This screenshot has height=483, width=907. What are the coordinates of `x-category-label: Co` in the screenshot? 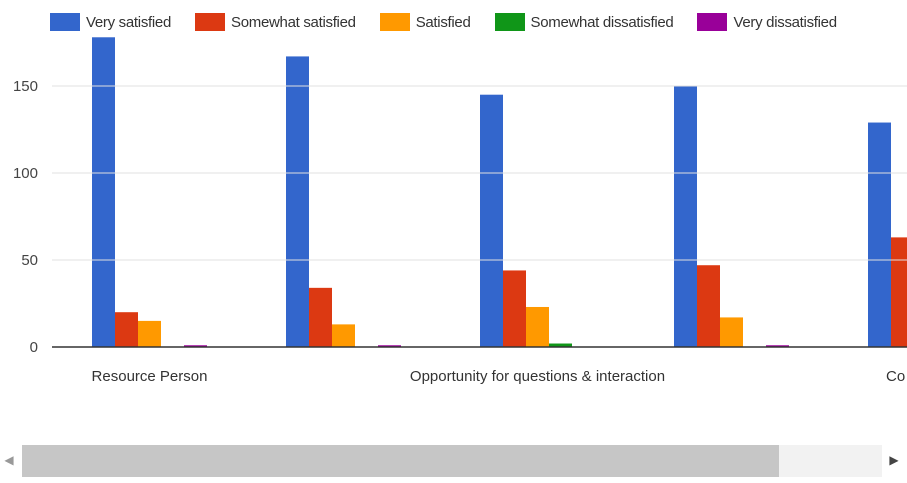 It's located at (895, 376).